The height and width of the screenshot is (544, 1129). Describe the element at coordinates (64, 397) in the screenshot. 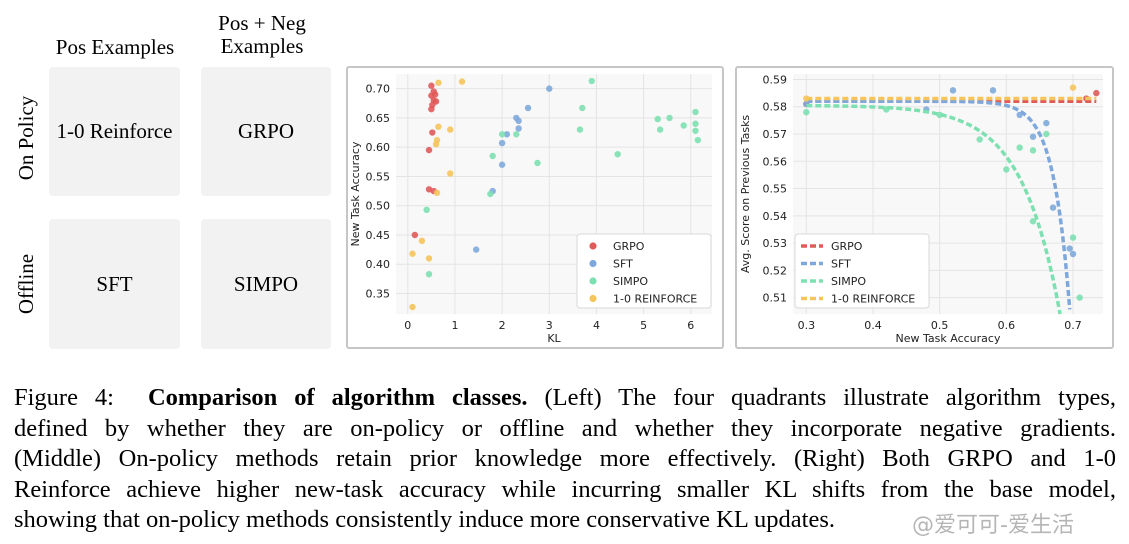

I see `caption-figure-label: Figure 4:` at that location.